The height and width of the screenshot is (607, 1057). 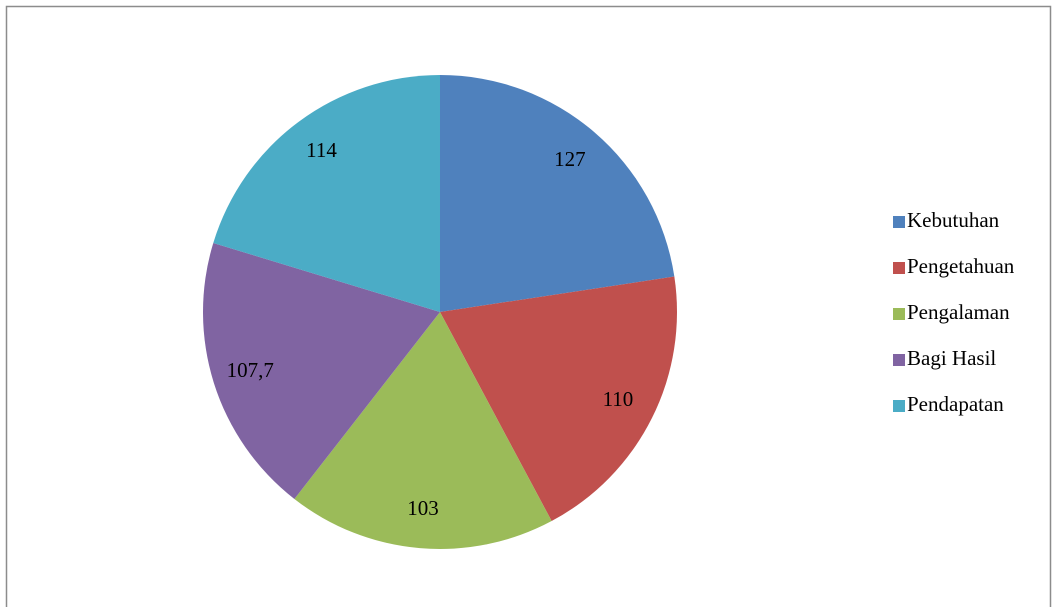 What do you see at coordinates (958, 312) in the screenshot?
I see `legend-label: Pengalaman` at bounding box center [958, 312].